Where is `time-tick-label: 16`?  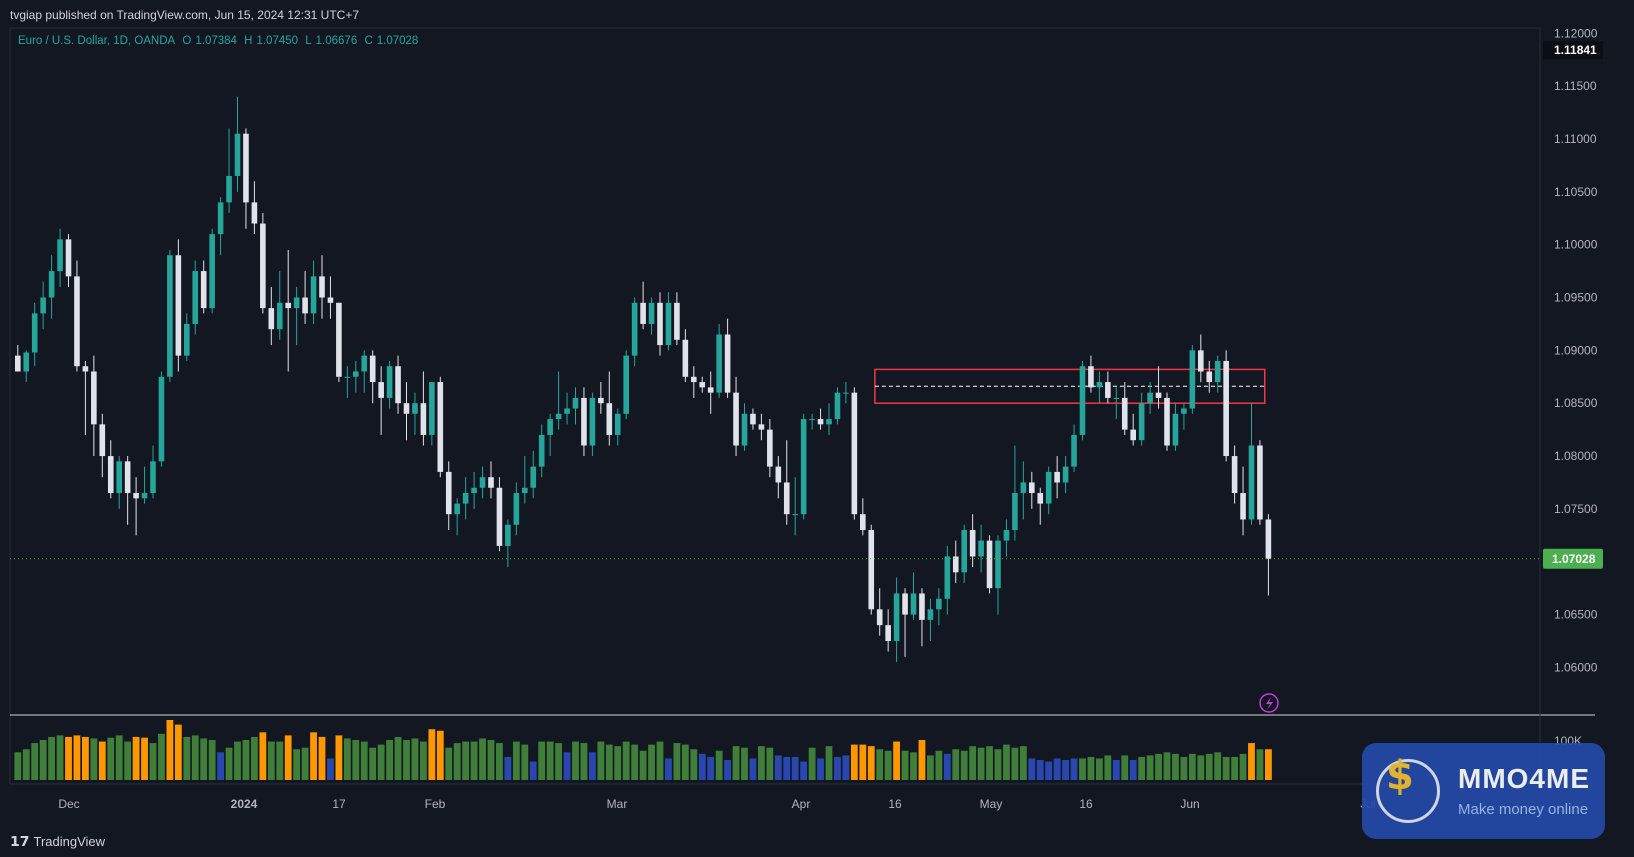 time-tick-label: 16 is located at coordinates (1086, 804).